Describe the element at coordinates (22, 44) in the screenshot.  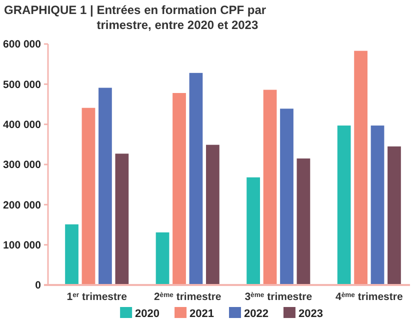
I see `y-tick-label: 600 000` at that location.